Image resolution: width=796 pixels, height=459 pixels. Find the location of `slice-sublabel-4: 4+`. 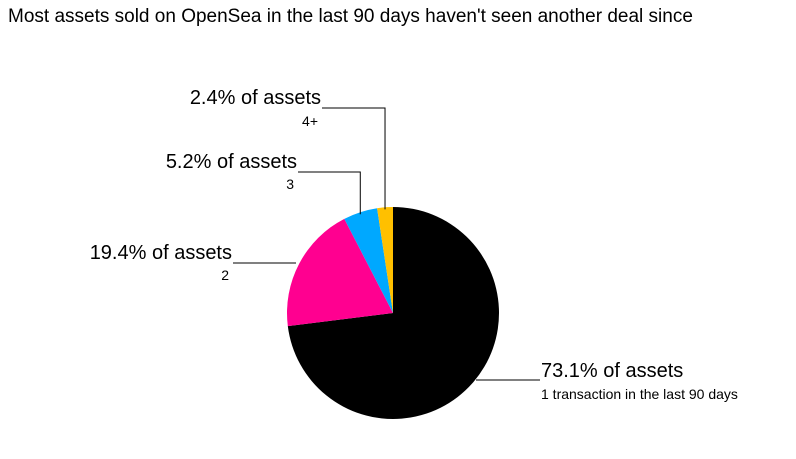

slice-sublabel-4: 4+ is located at coordinates (310, 121).